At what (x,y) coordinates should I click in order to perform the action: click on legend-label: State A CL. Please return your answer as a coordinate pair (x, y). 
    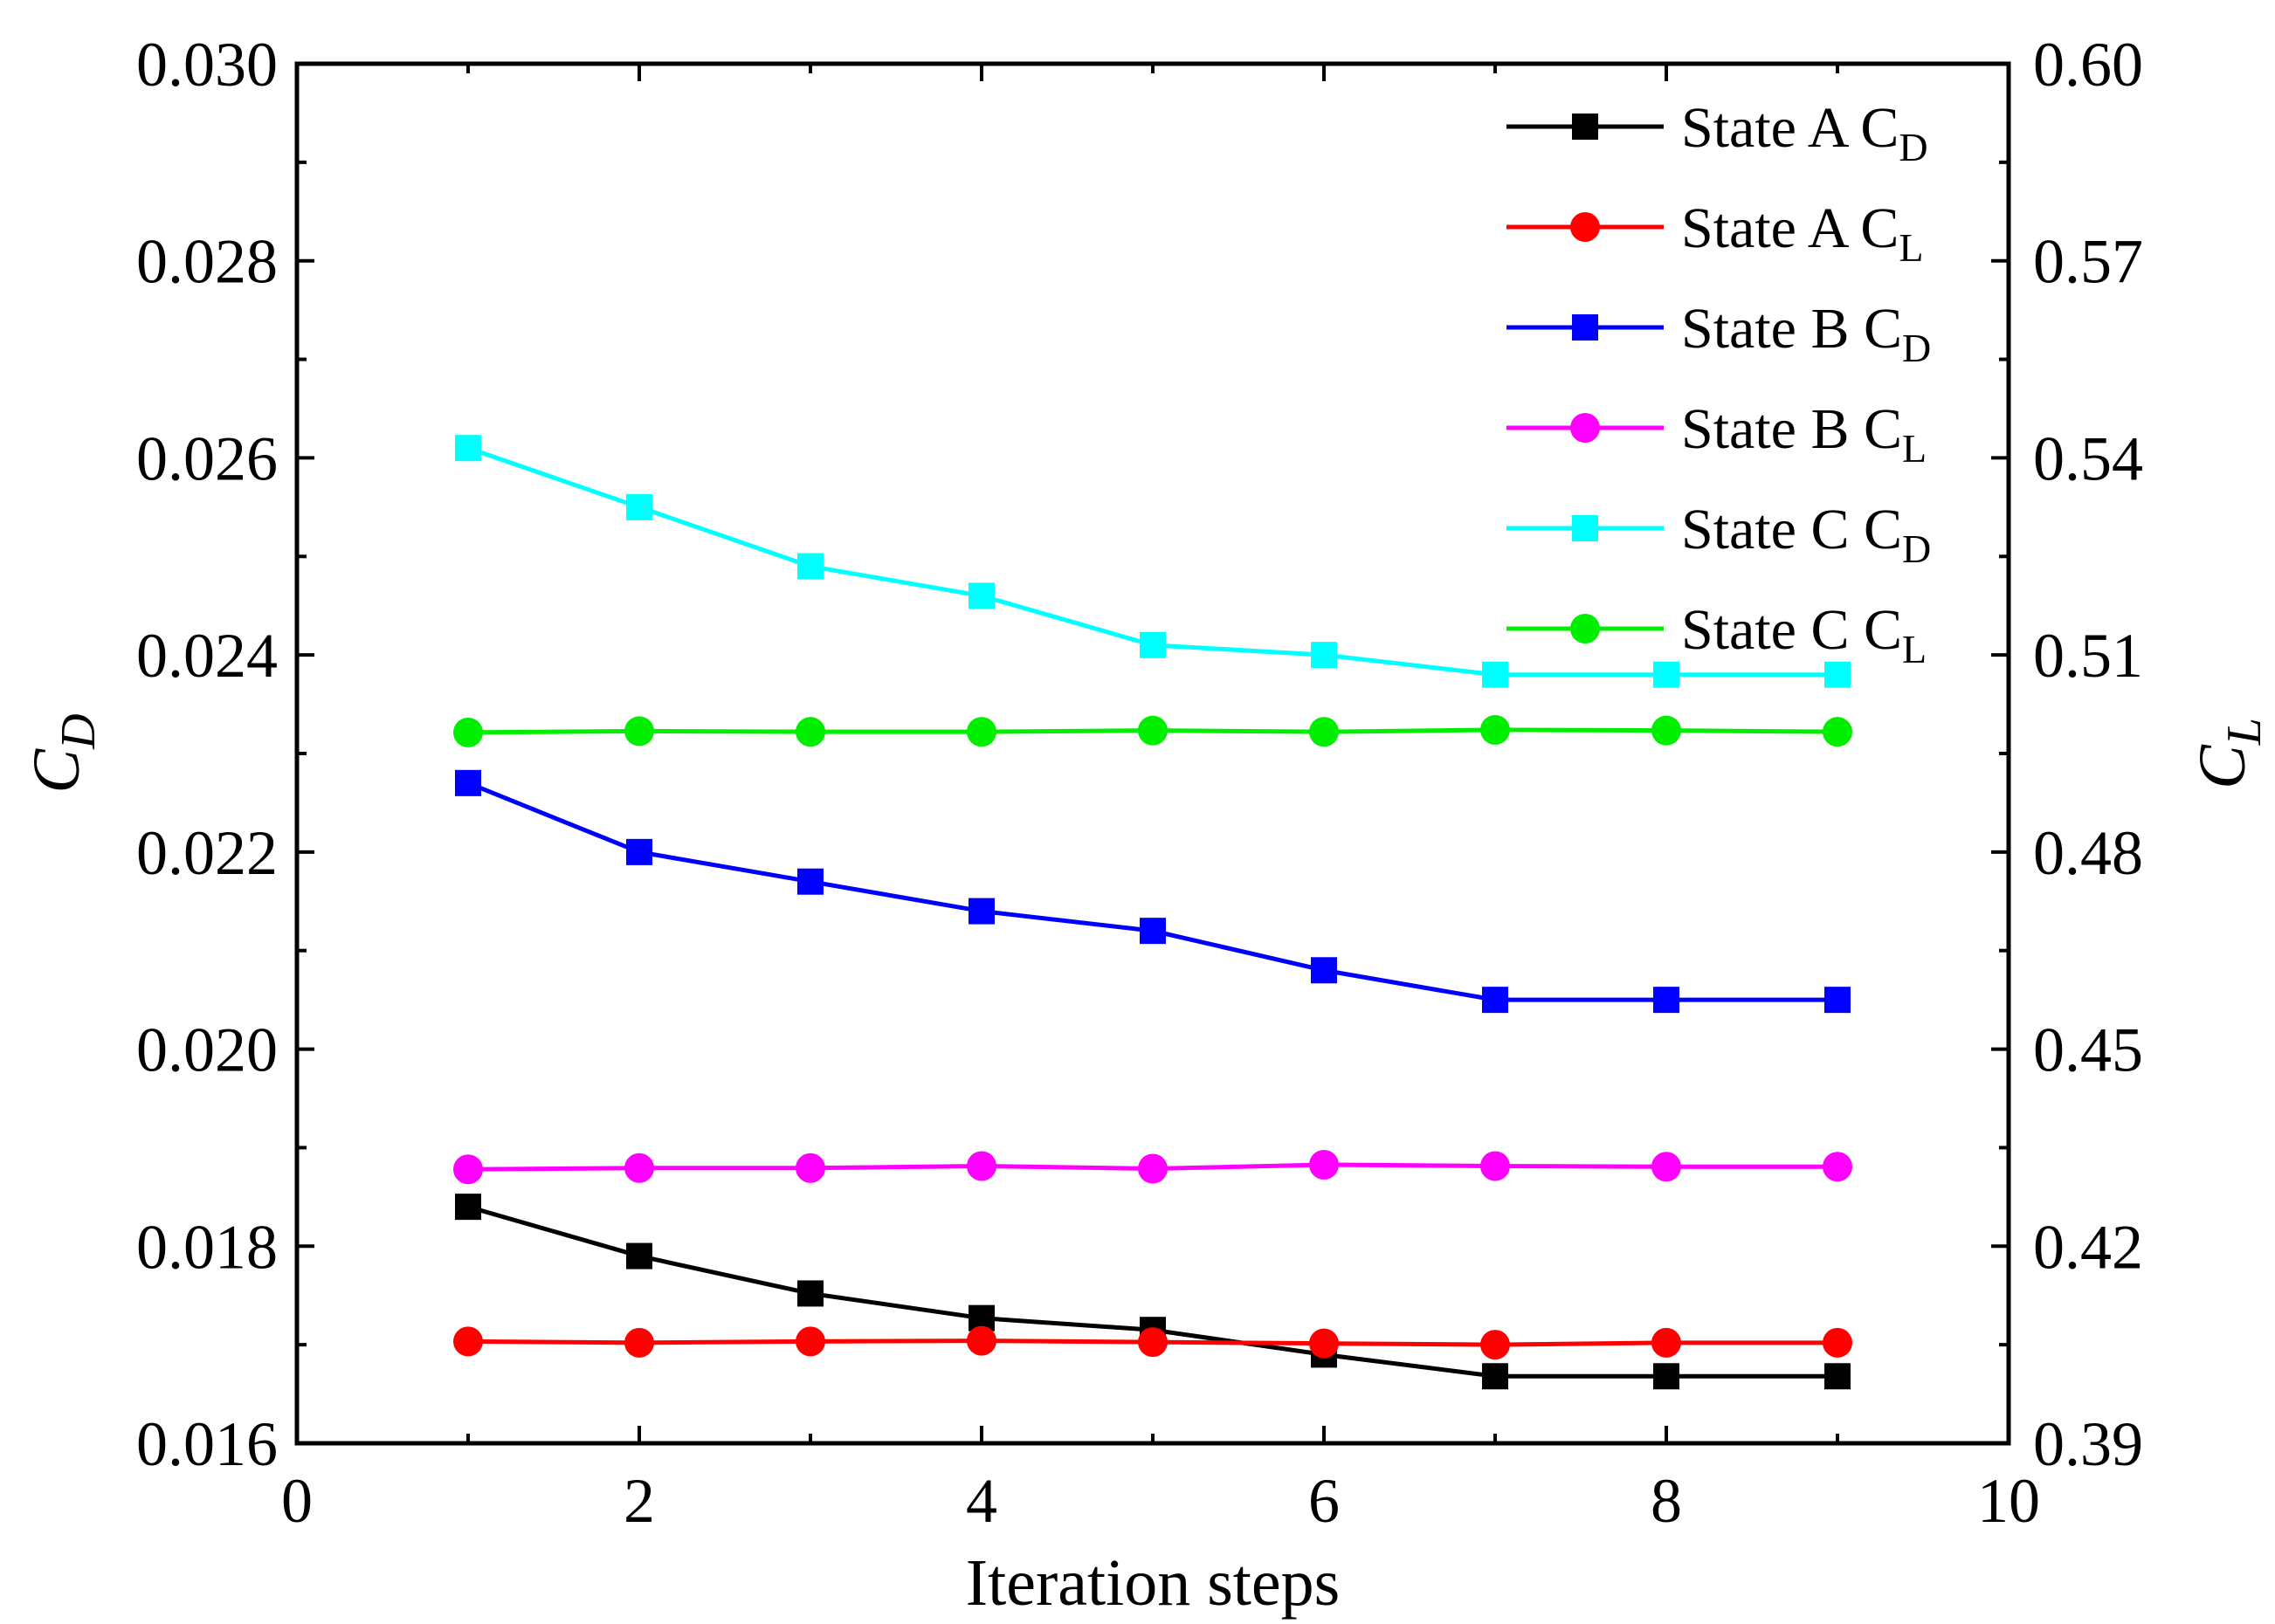
    Looking at the image, I should click on (1802, 233).